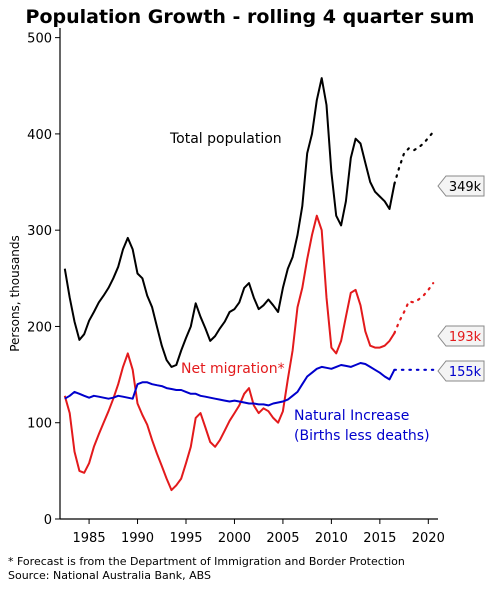  I want to click on natural-increase-line, so click(230, 384).